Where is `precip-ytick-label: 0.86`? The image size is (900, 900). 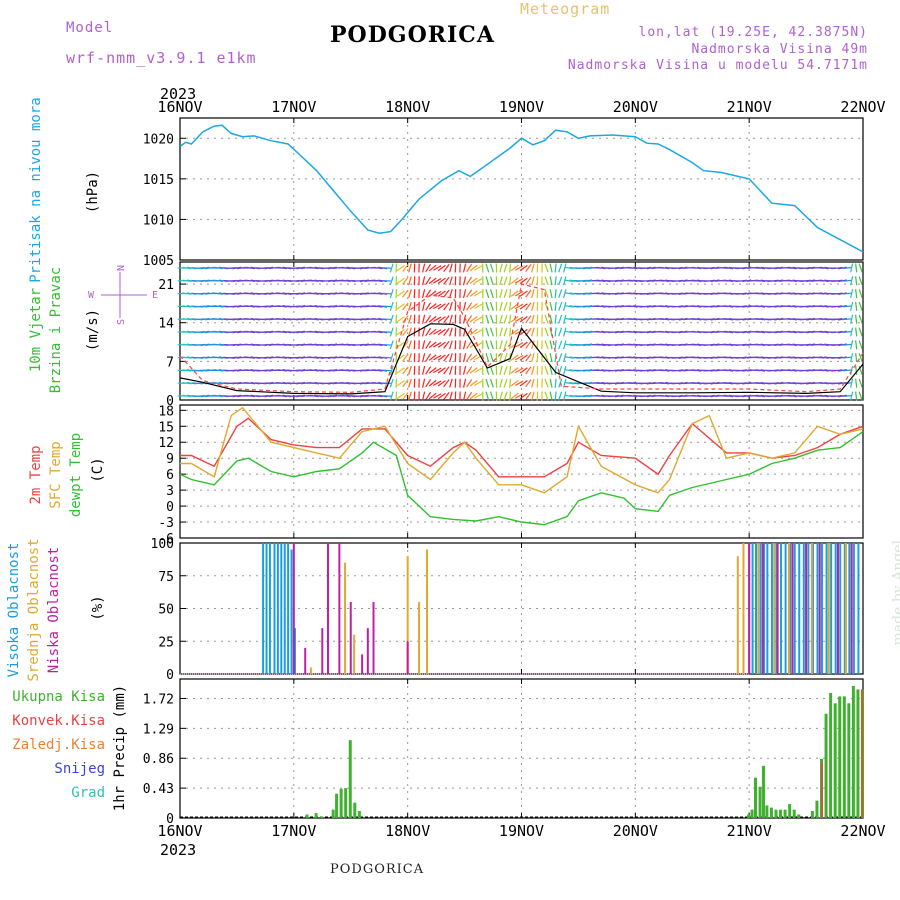
precip-ytick-label: 0.86 is located at coordinates (158, 759).